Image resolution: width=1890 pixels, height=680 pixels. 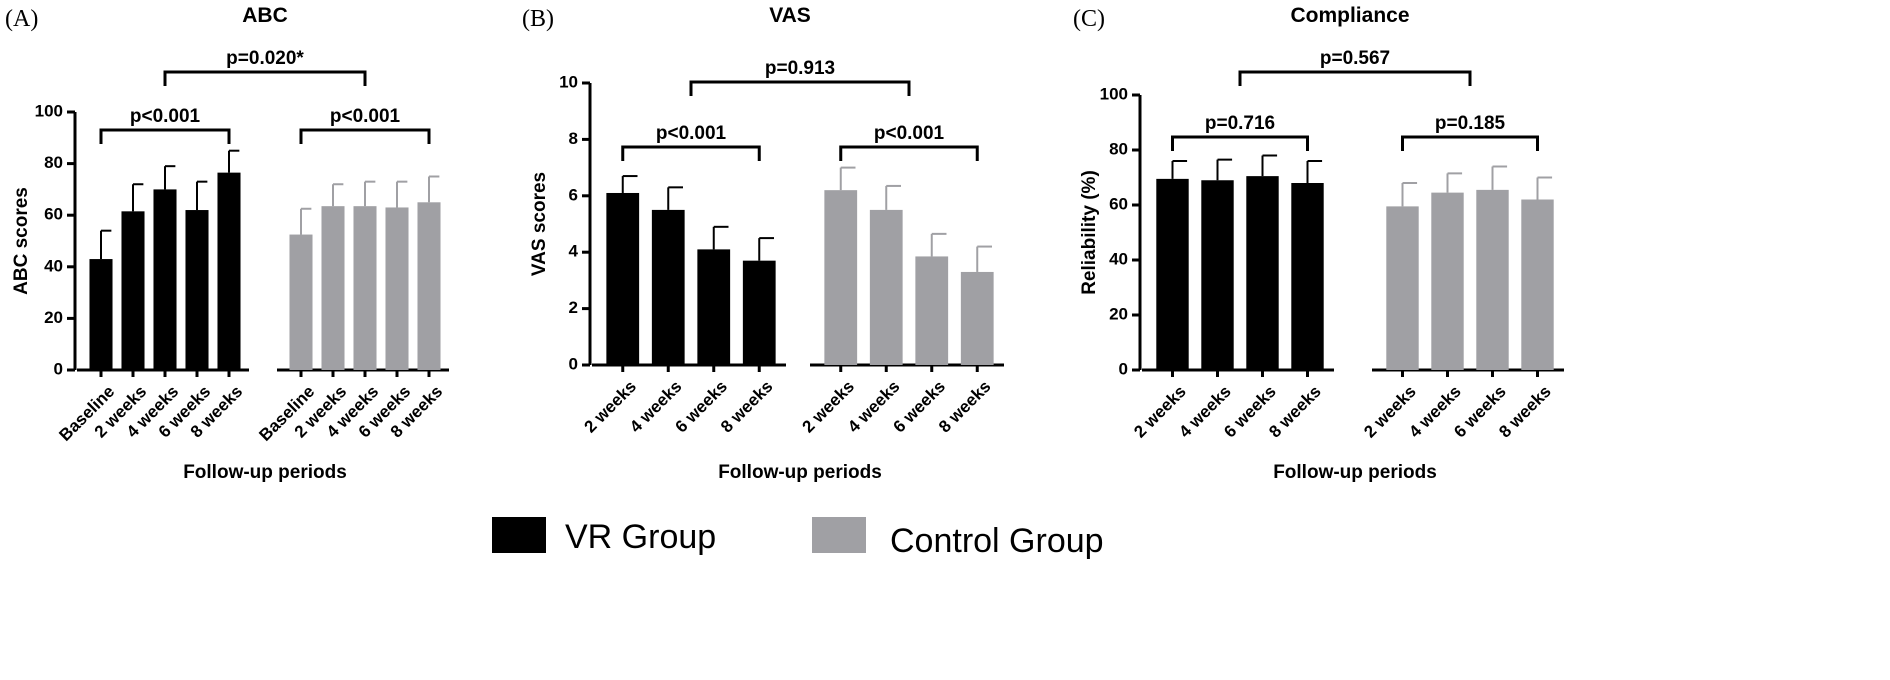 I want to click on y-tick-label: 8, so click(x=573, y=138).